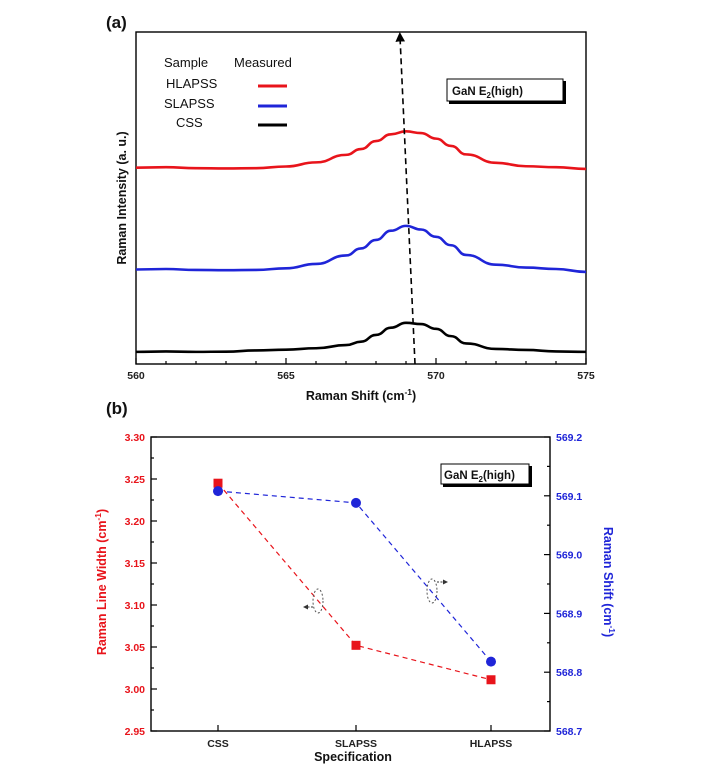 The width and height of the screenshot is (719, 766). What do you see at coordinates (356, 744) in the screenshot?
I see `panel-b-x-tick-label: SLAPSS` at bounding box center [356, 744].